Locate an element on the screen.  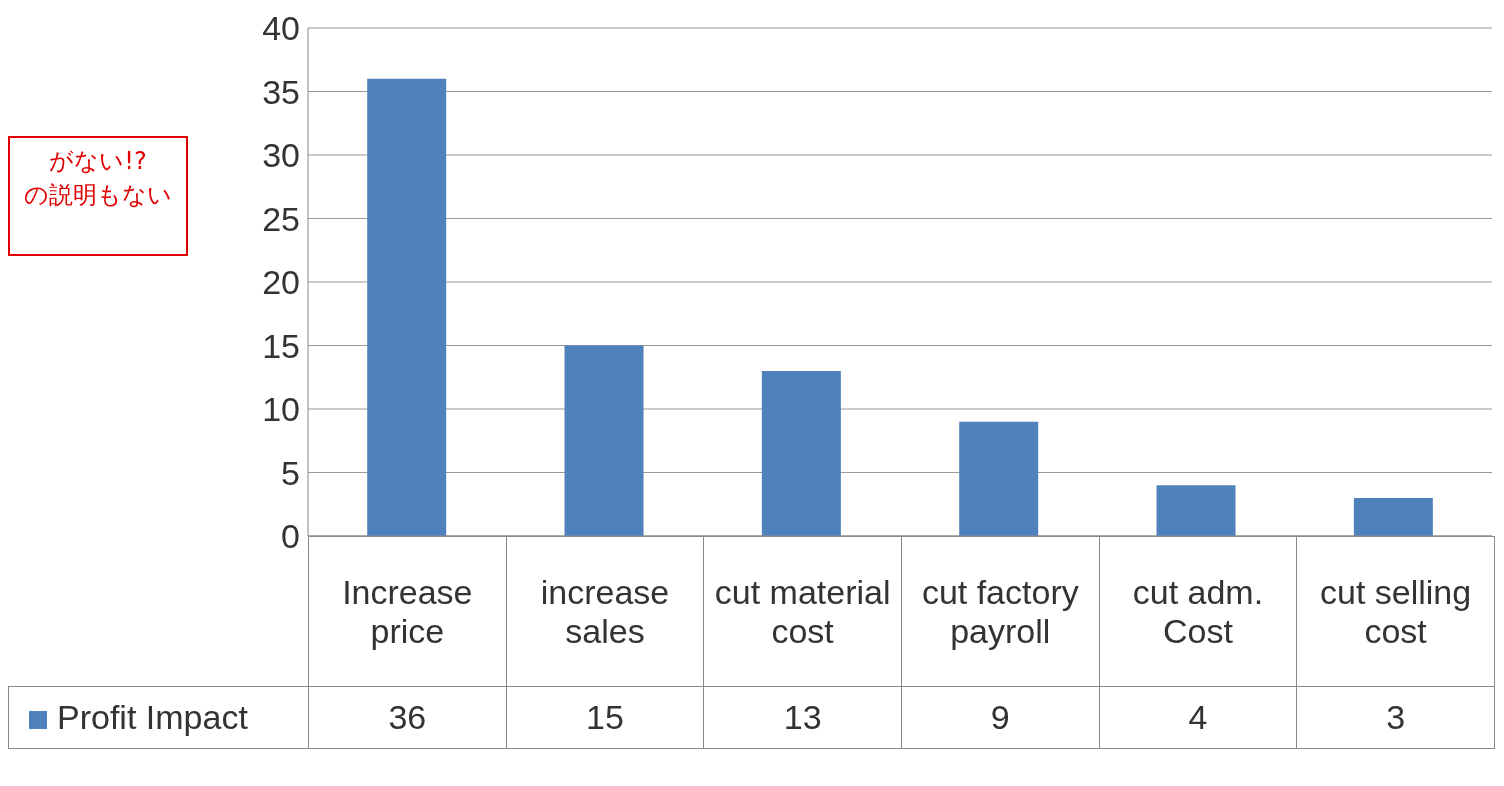
y-tick-label: 20 is located at coordinates (281, 282).